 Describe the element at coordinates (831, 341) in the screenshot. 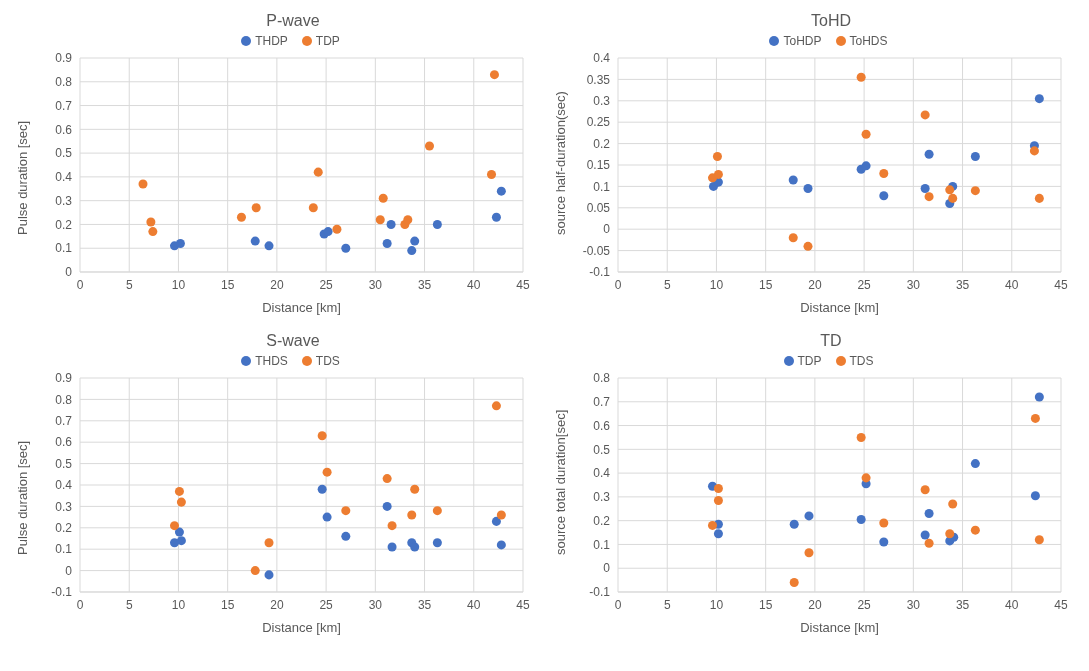

I see `chart-title: TD` at that location.